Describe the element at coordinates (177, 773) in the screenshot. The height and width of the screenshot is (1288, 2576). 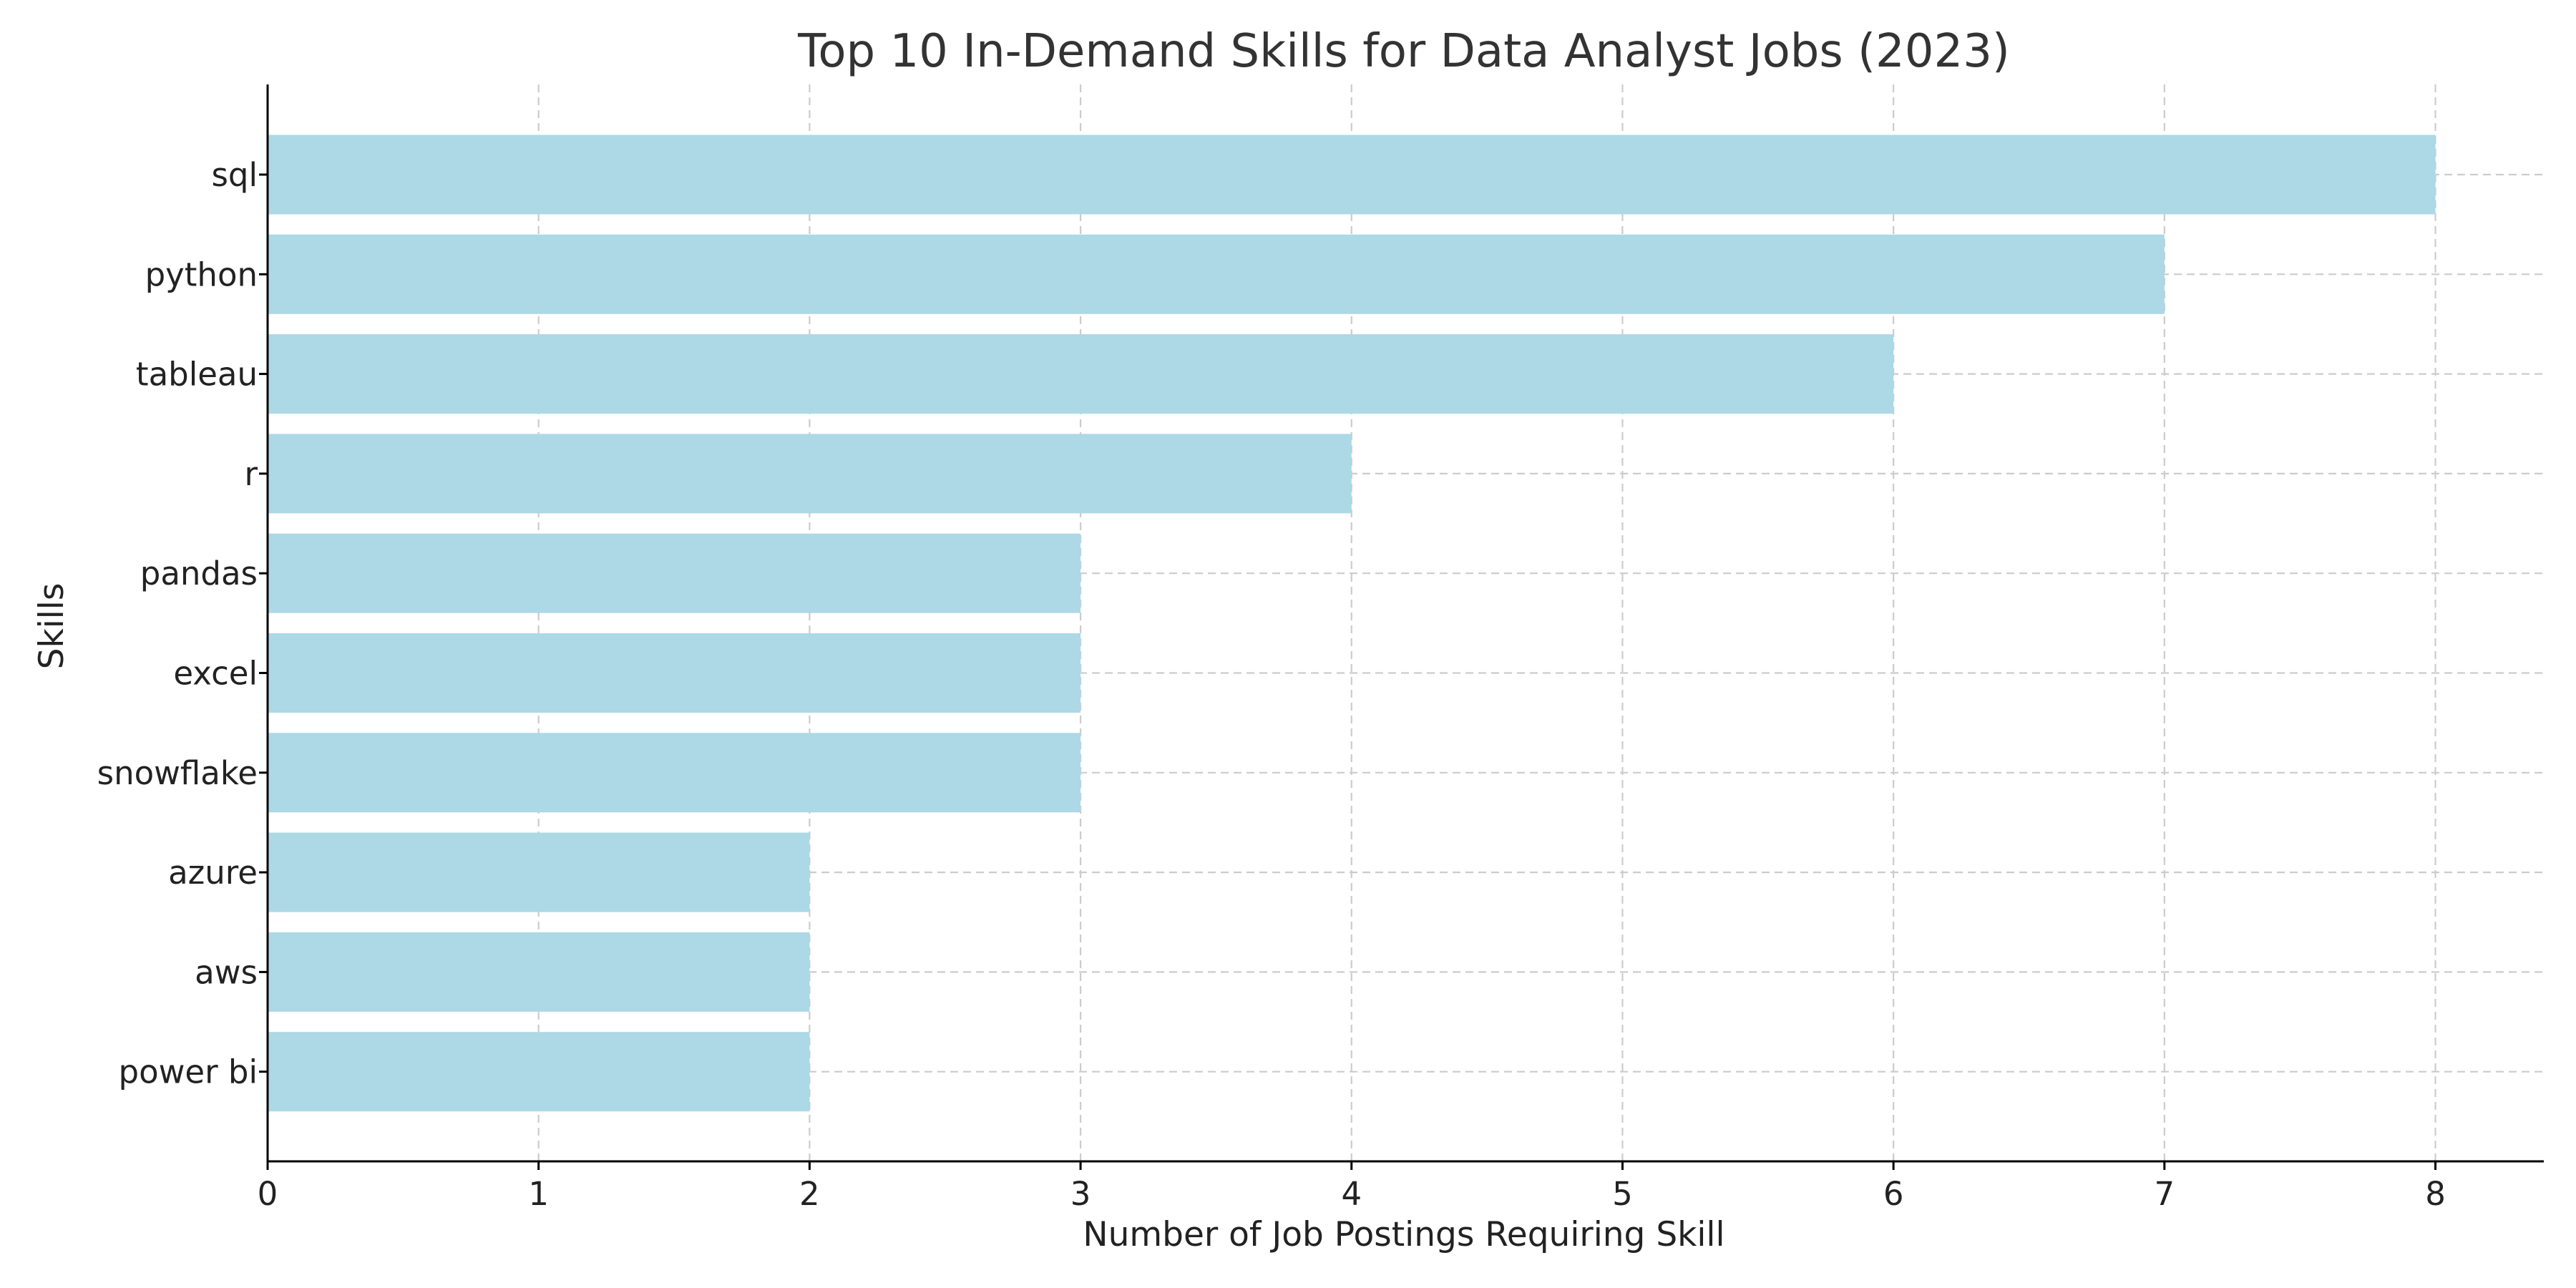
I see `y-tick-label: snowflake` at that location.